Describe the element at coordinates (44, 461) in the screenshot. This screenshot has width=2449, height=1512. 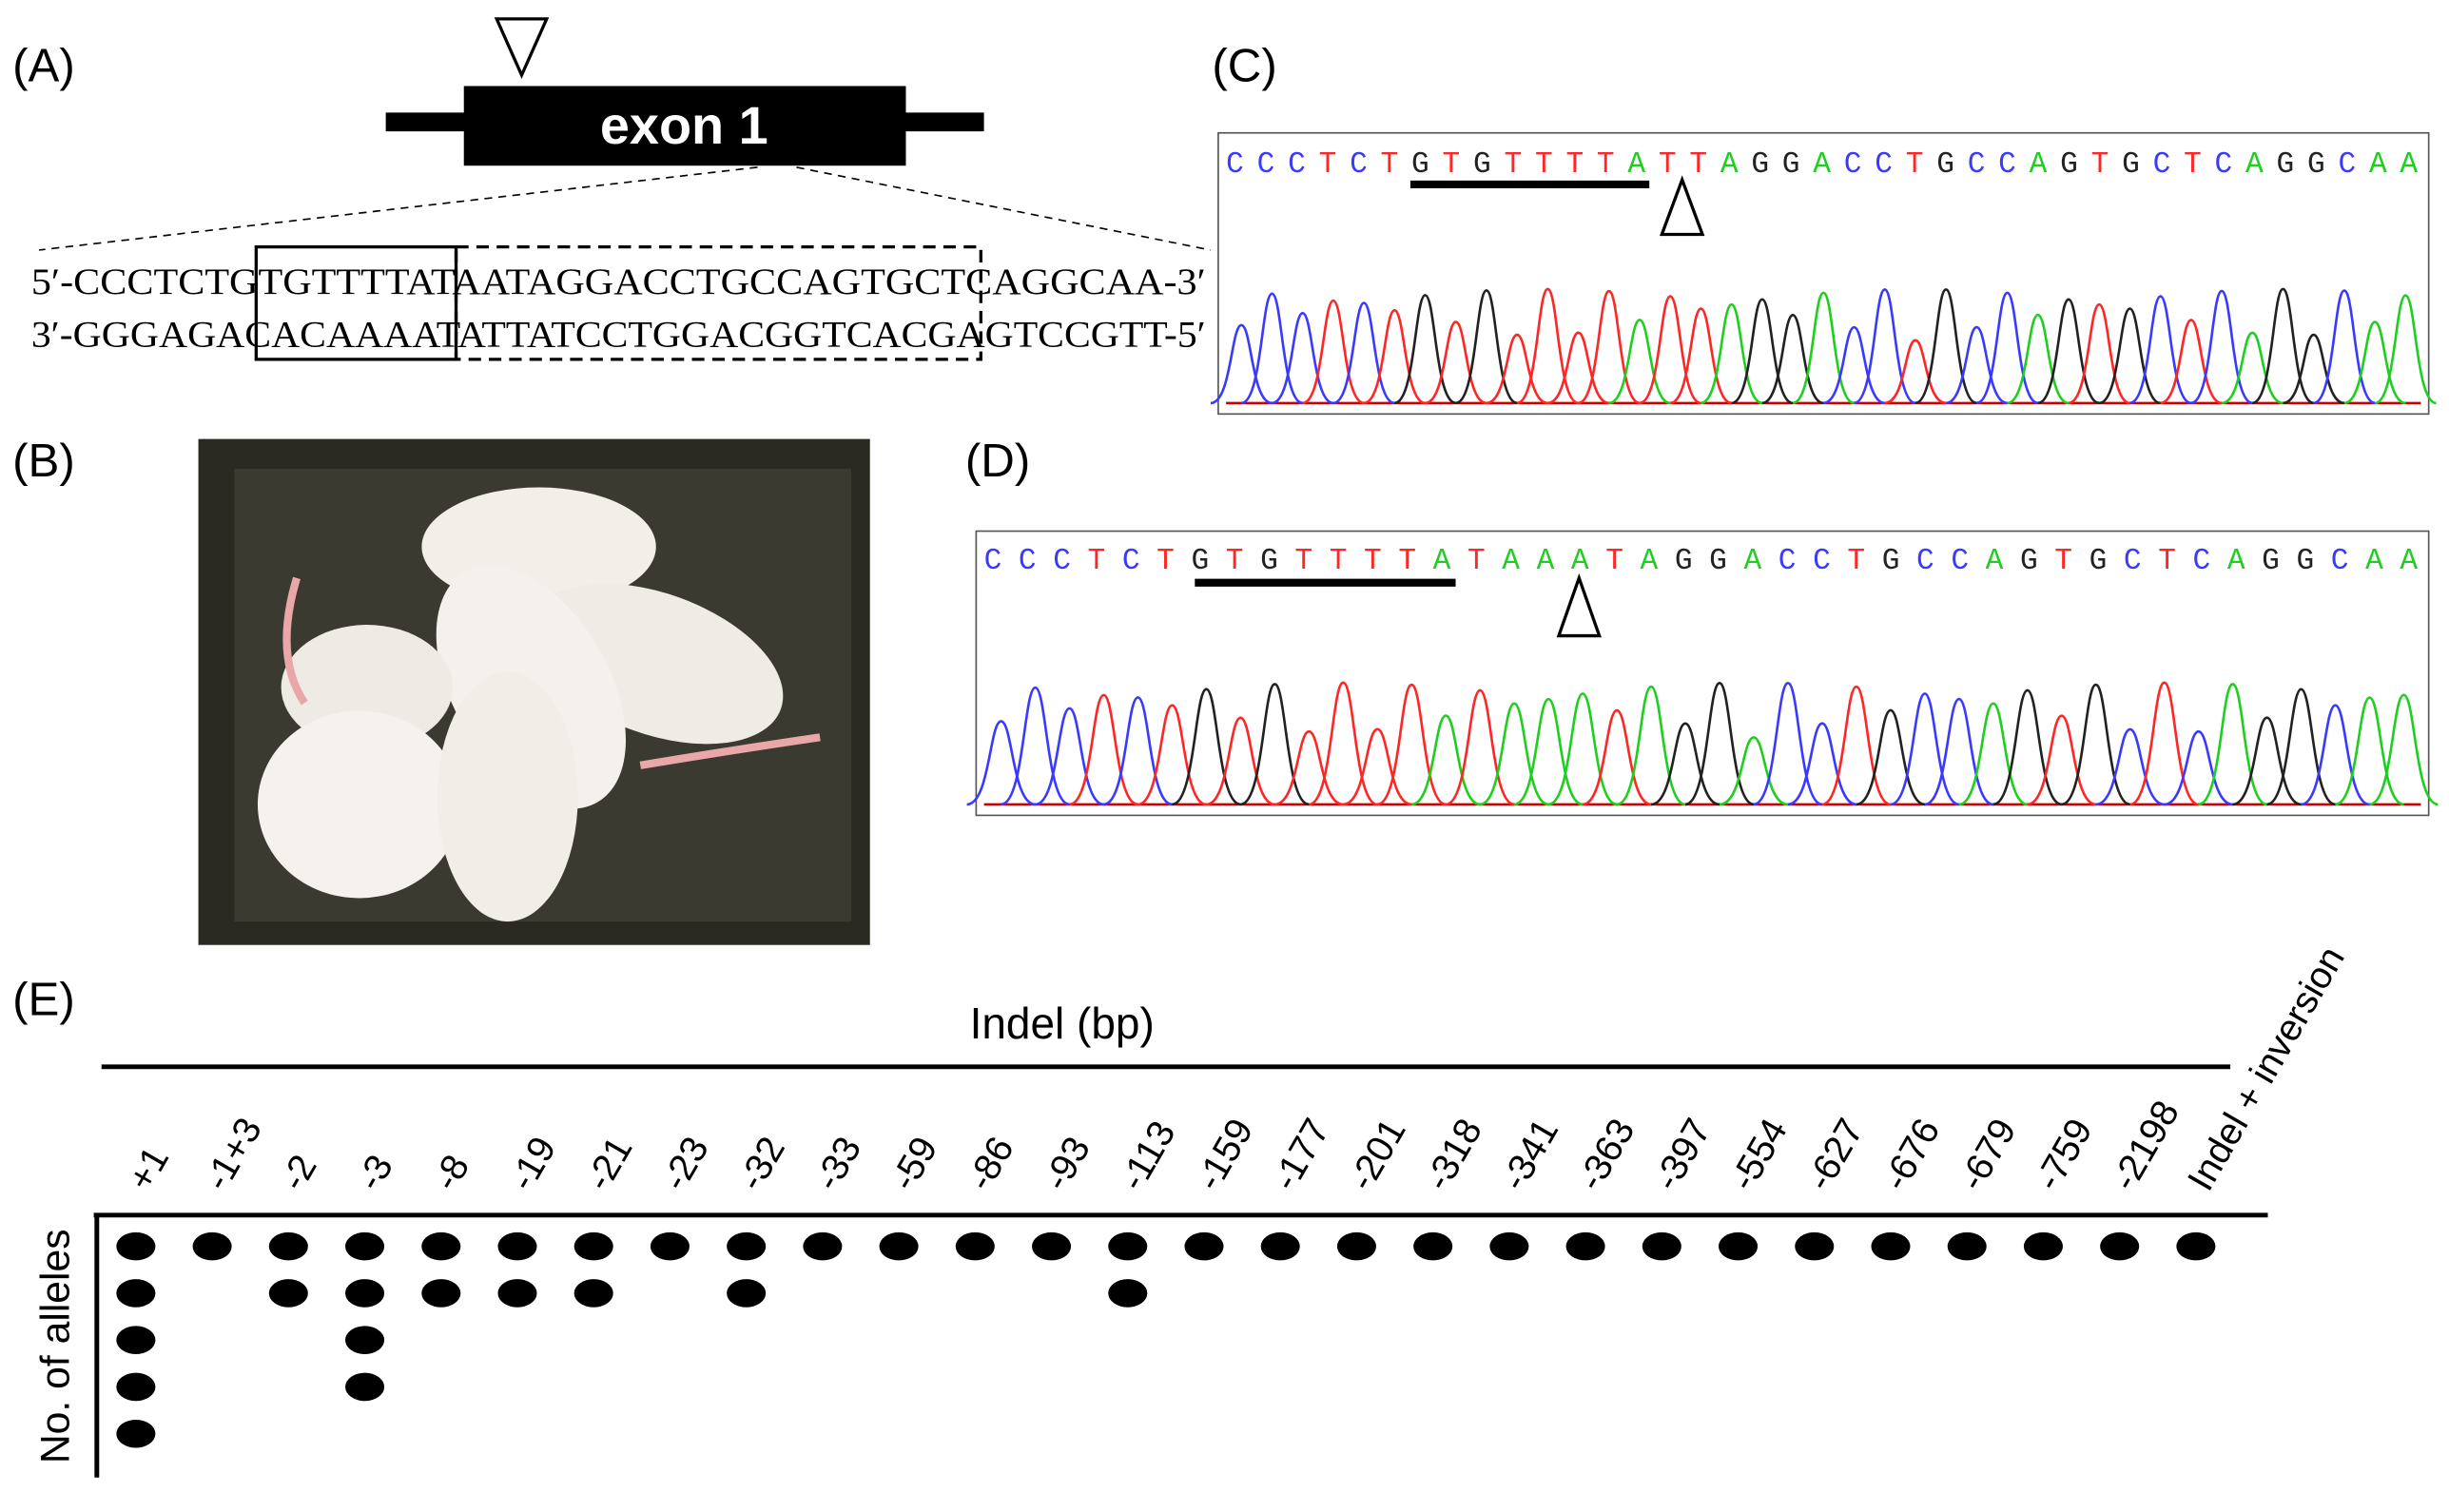
I see `panel-label: (B)` at that location.